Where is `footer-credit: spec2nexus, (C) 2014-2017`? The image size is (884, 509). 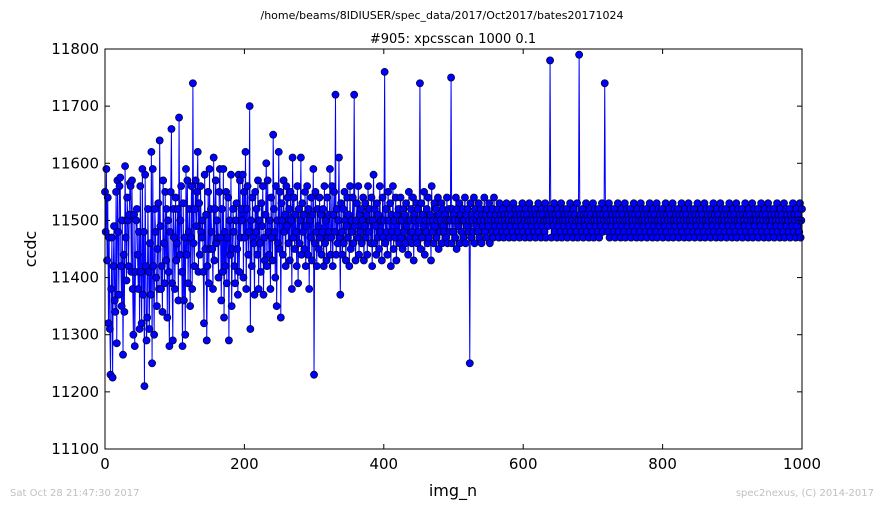 footer-credit: spec2nexus, (C) 2014-2017 is located at coordinates (804, 493).